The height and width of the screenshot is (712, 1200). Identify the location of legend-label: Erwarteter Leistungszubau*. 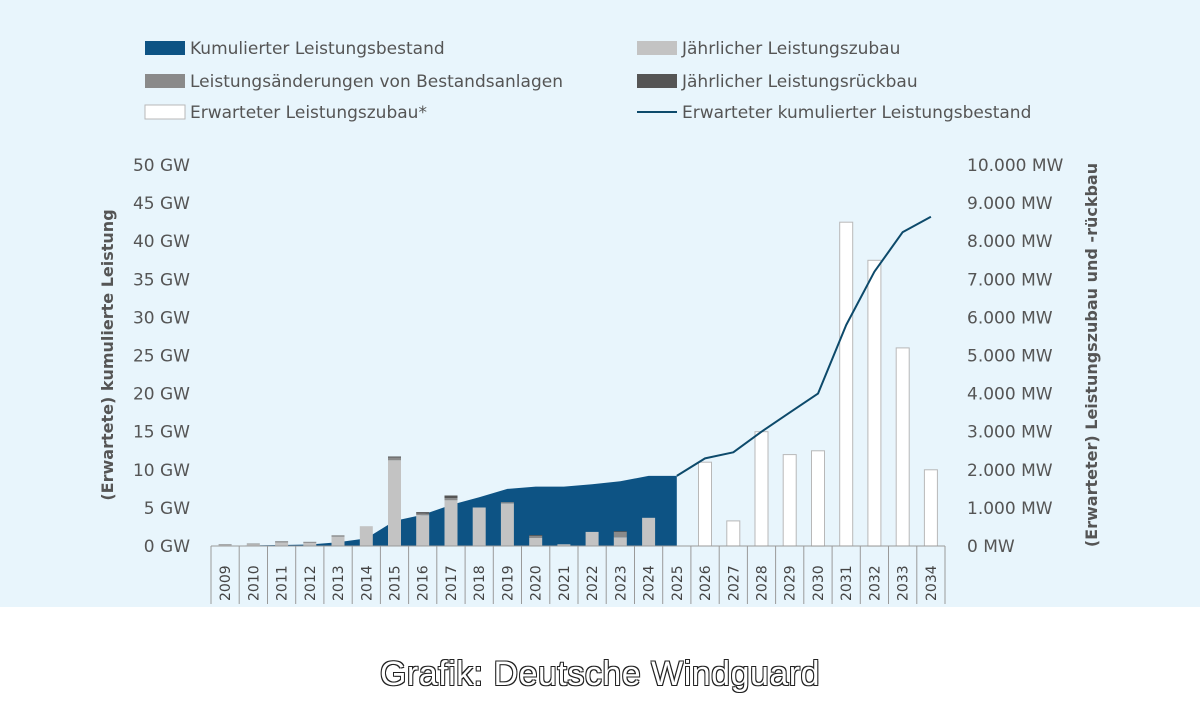
(308, 113).